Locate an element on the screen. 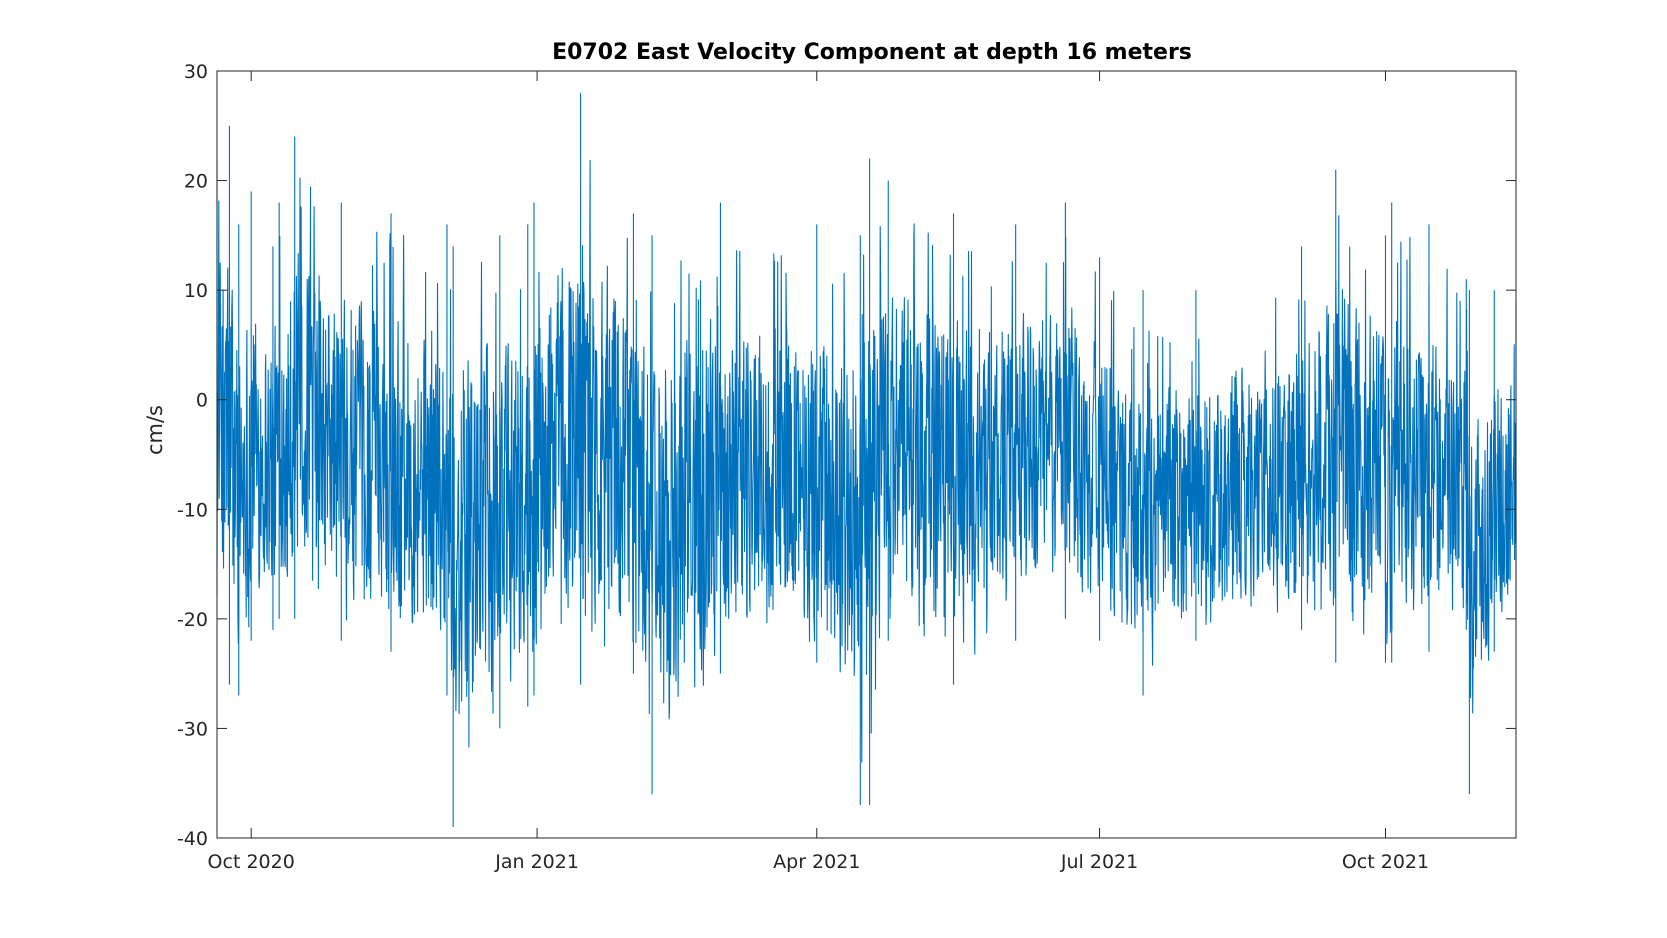 The width and height of the screenshot is (1667, 938). y-tick-label: -30 is located at coordinates (192, 729).